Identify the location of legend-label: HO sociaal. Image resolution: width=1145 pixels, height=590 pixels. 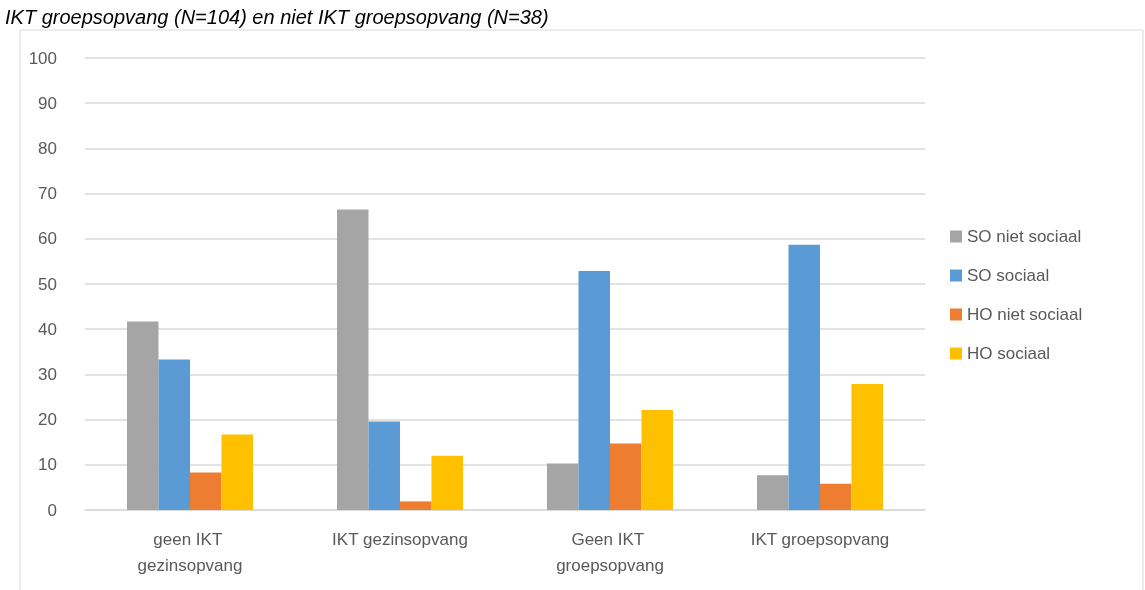
(1009, 353).